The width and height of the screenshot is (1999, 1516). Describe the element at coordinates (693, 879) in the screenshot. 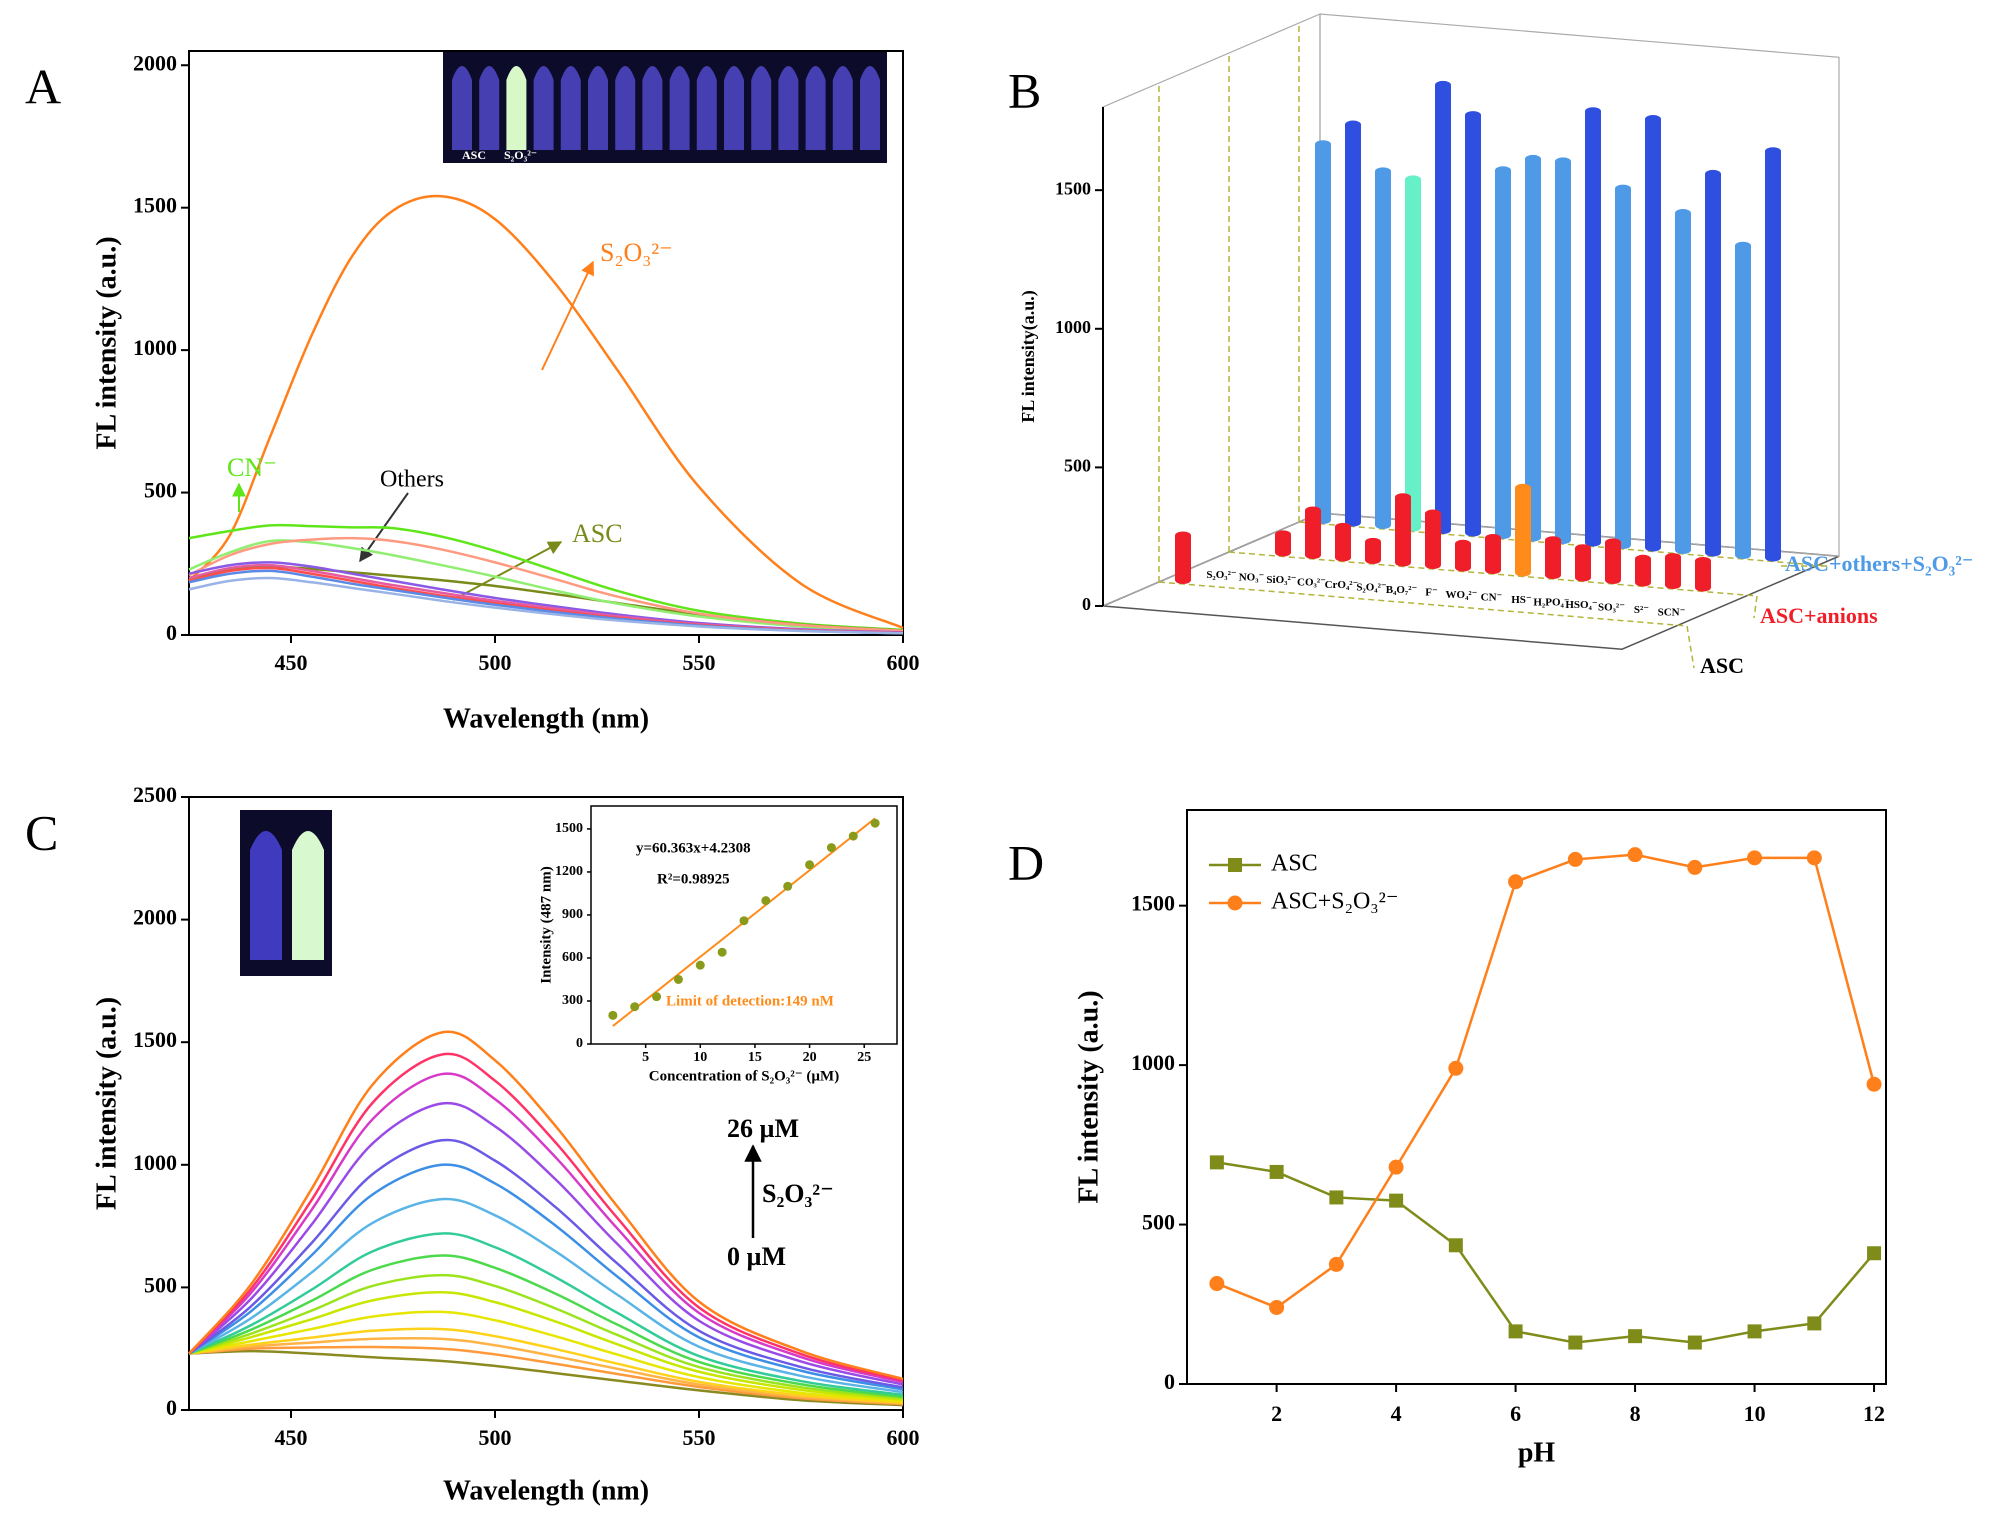

I see `inset-annotation: R²=0.98925` at that location.